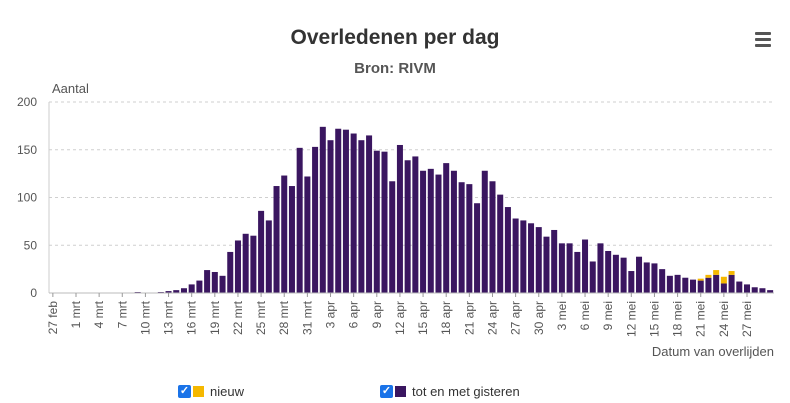 This screenshot has height=403, width=790. What do you see at coordinates (284, 317) in the screenshot?
I see `x-tick-label: 28 mrt` at bounding box center [284, 317].